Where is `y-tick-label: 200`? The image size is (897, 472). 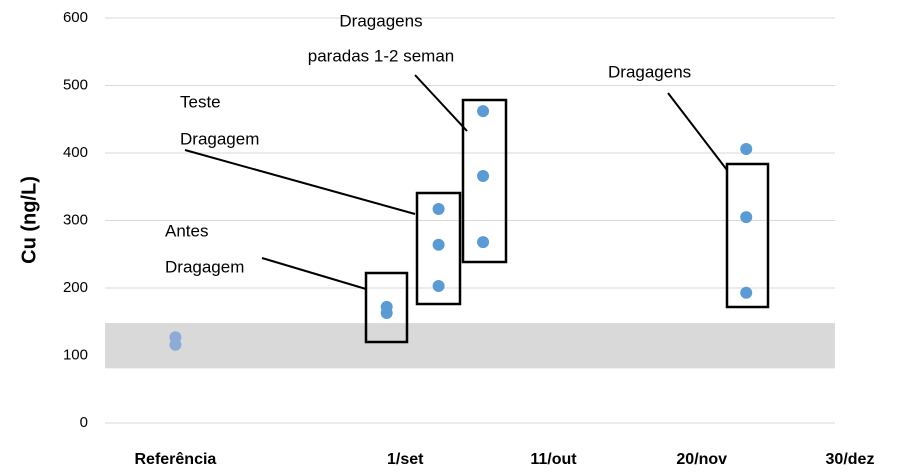
y-tick-label: 200 is located at coordinates (75, 287).